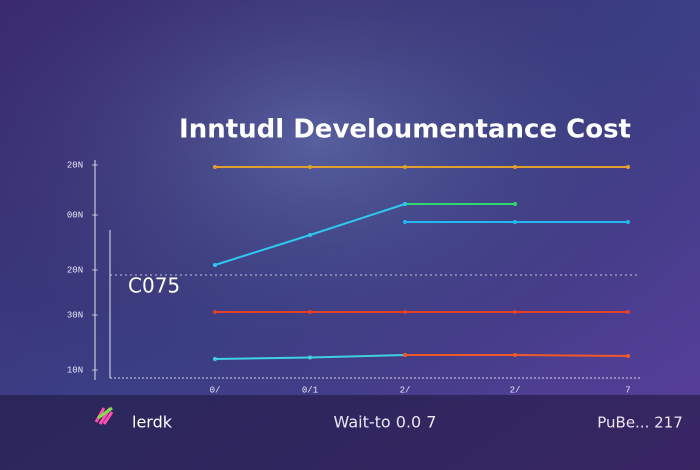 This screenshot has height=470, width=700. Describe the element at coordinates (75, 315) in the screenshot. I see `y-tick-label: 30N` at that location.